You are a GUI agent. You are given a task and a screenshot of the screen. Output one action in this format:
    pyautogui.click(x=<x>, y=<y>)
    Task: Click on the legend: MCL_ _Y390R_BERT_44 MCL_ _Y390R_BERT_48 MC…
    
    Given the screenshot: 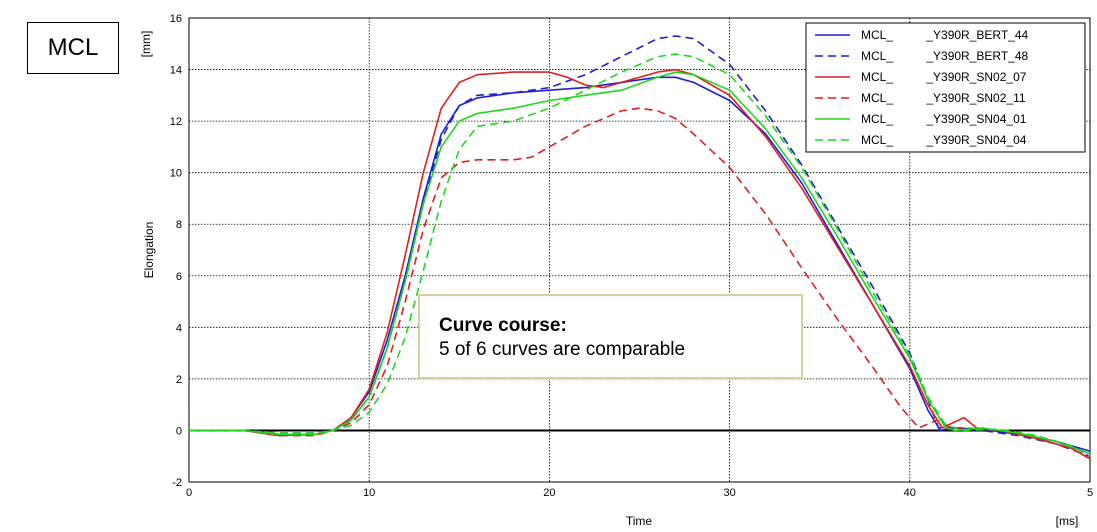 What is the action you would take?
    pyautogui.click(x=945, y=87)
    